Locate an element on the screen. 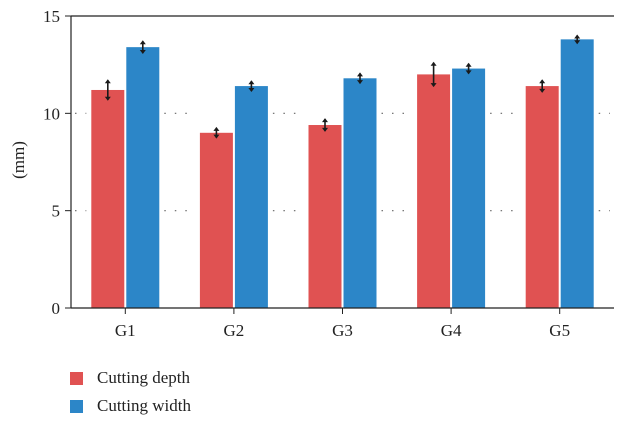 The height and width of the screenshot is (421, 621). x-tick-label: G5 is located at coordinates (559, 330).